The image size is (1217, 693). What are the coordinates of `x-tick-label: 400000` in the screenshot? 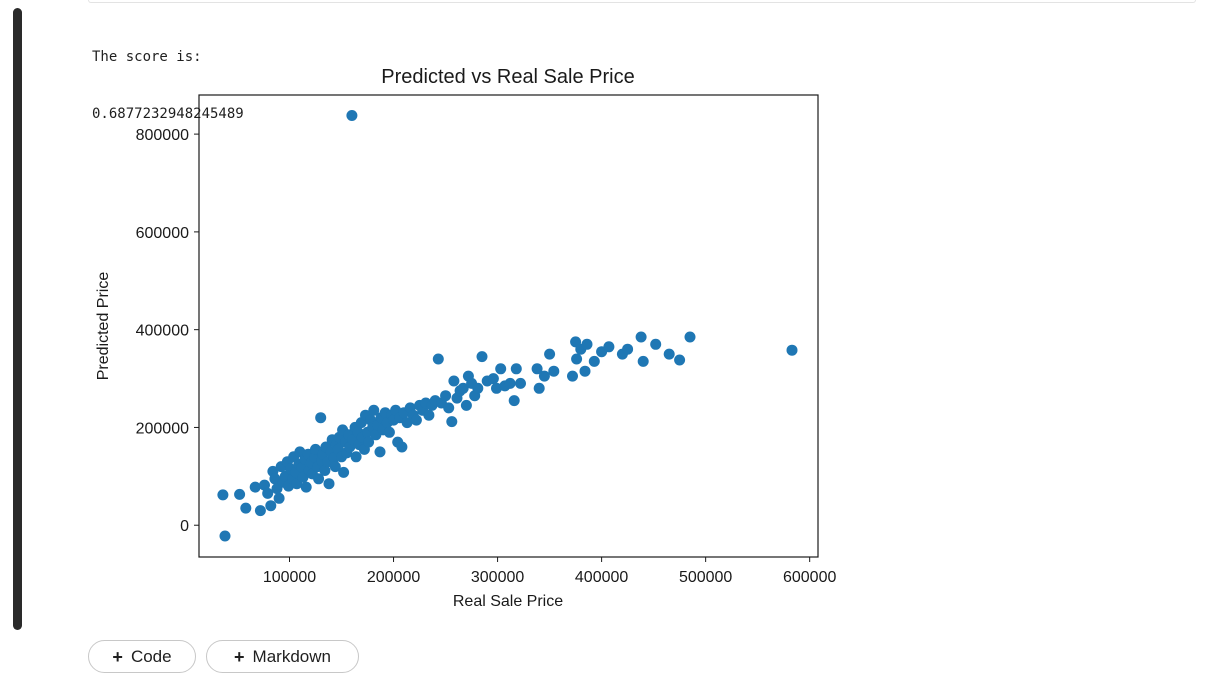 It's located at (601, 577).